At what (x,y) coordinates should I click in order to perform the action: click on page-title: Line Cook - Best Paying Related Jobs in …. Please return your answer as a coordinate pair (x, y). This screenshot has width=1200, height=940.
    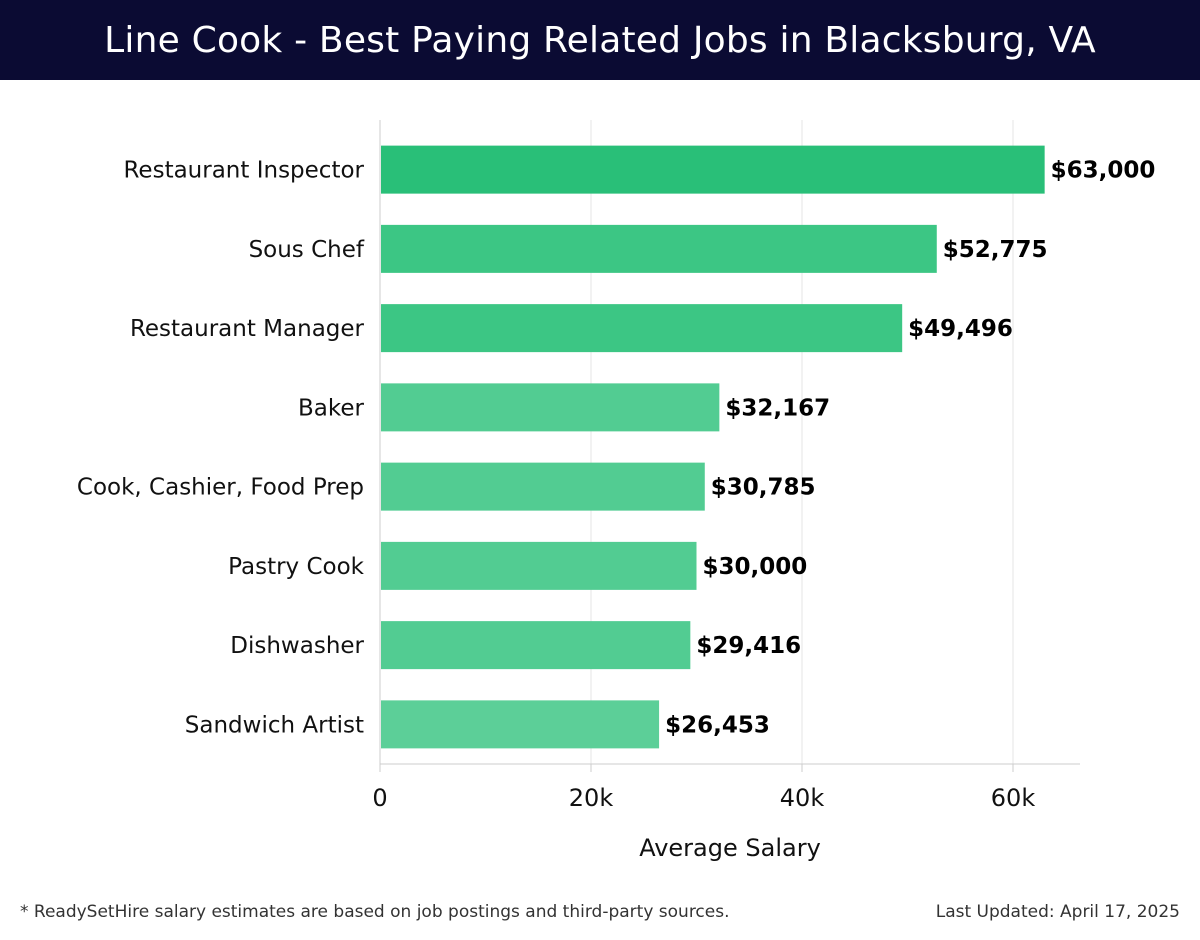
    Looking at the image, I should click on (600, 40).